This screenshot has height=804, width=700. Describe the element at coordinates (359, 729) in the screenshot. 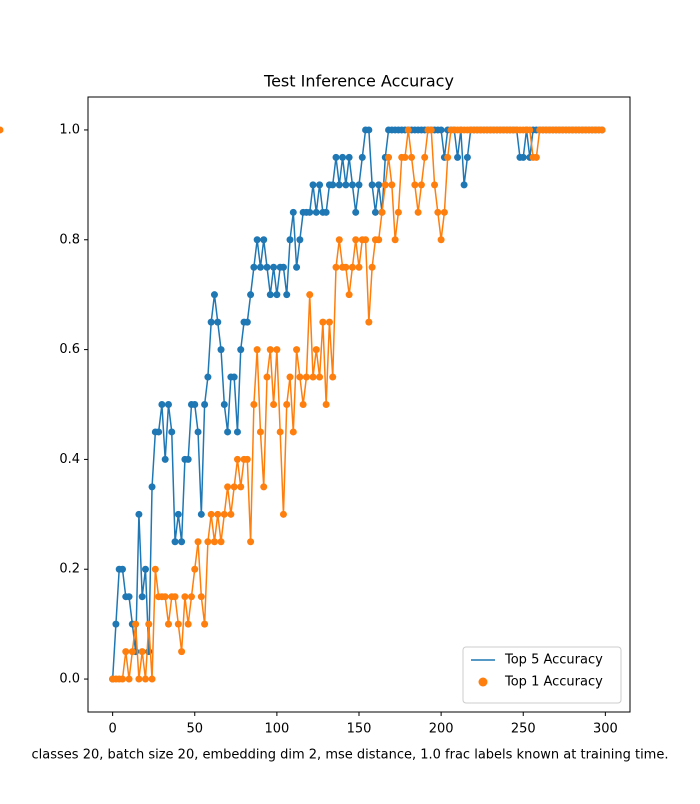

I see `x-tick-label: 150` at that location.